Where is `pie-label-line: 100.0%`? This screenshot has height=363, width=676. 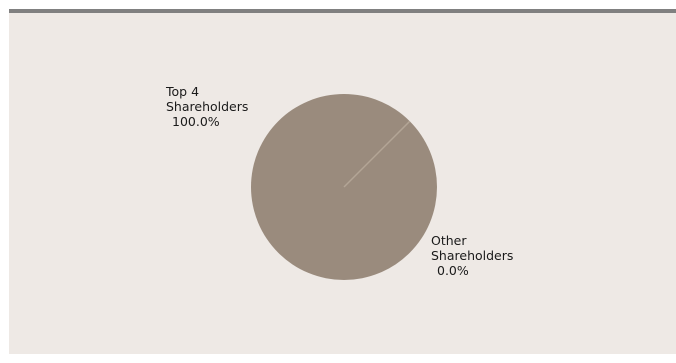
pie-label-line: 100.0% is located at coordinates (196, 121).